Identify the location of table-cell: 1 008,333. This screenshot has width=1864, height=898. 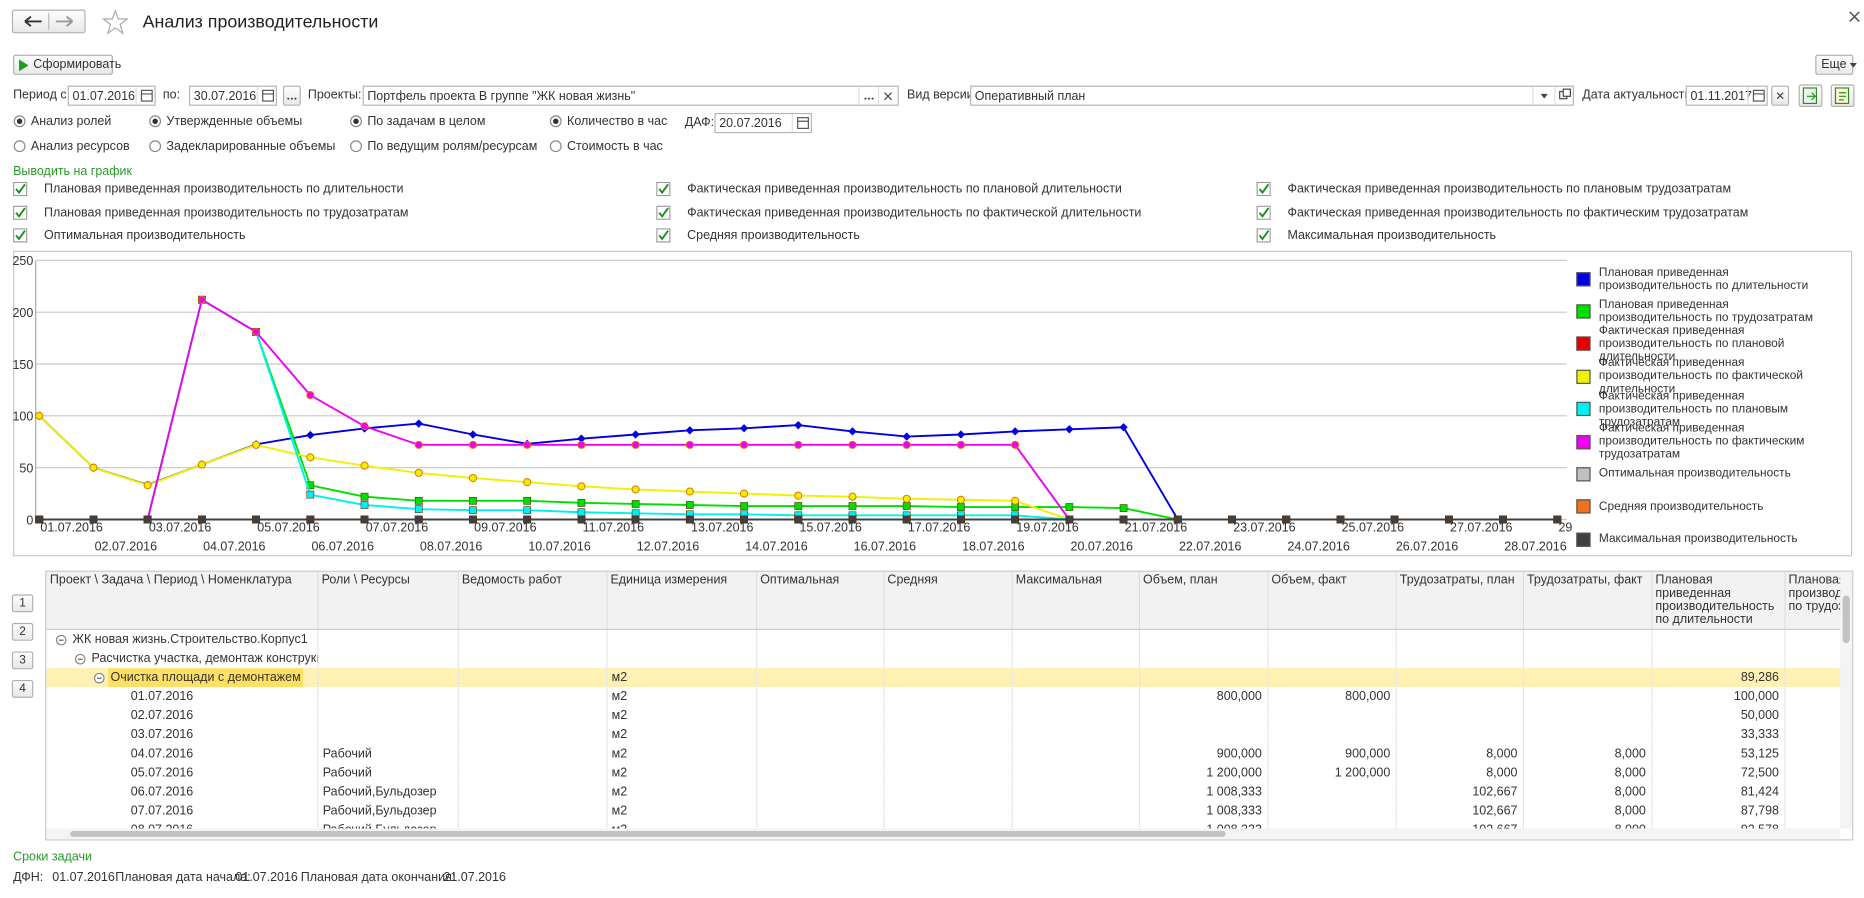
(1203, 792).